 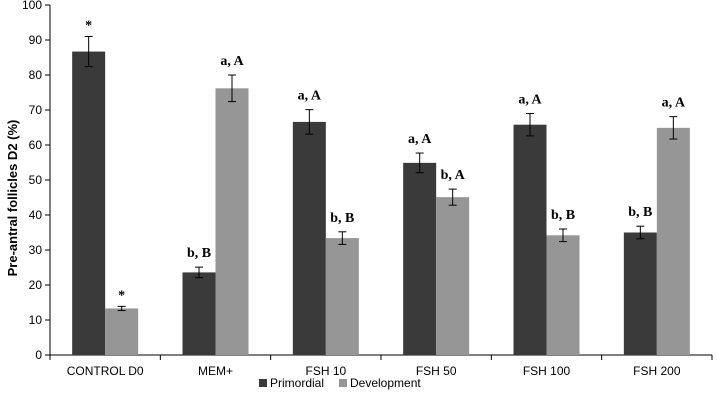 I want to click on significance-label: b, A, so click(x=453, y=175).